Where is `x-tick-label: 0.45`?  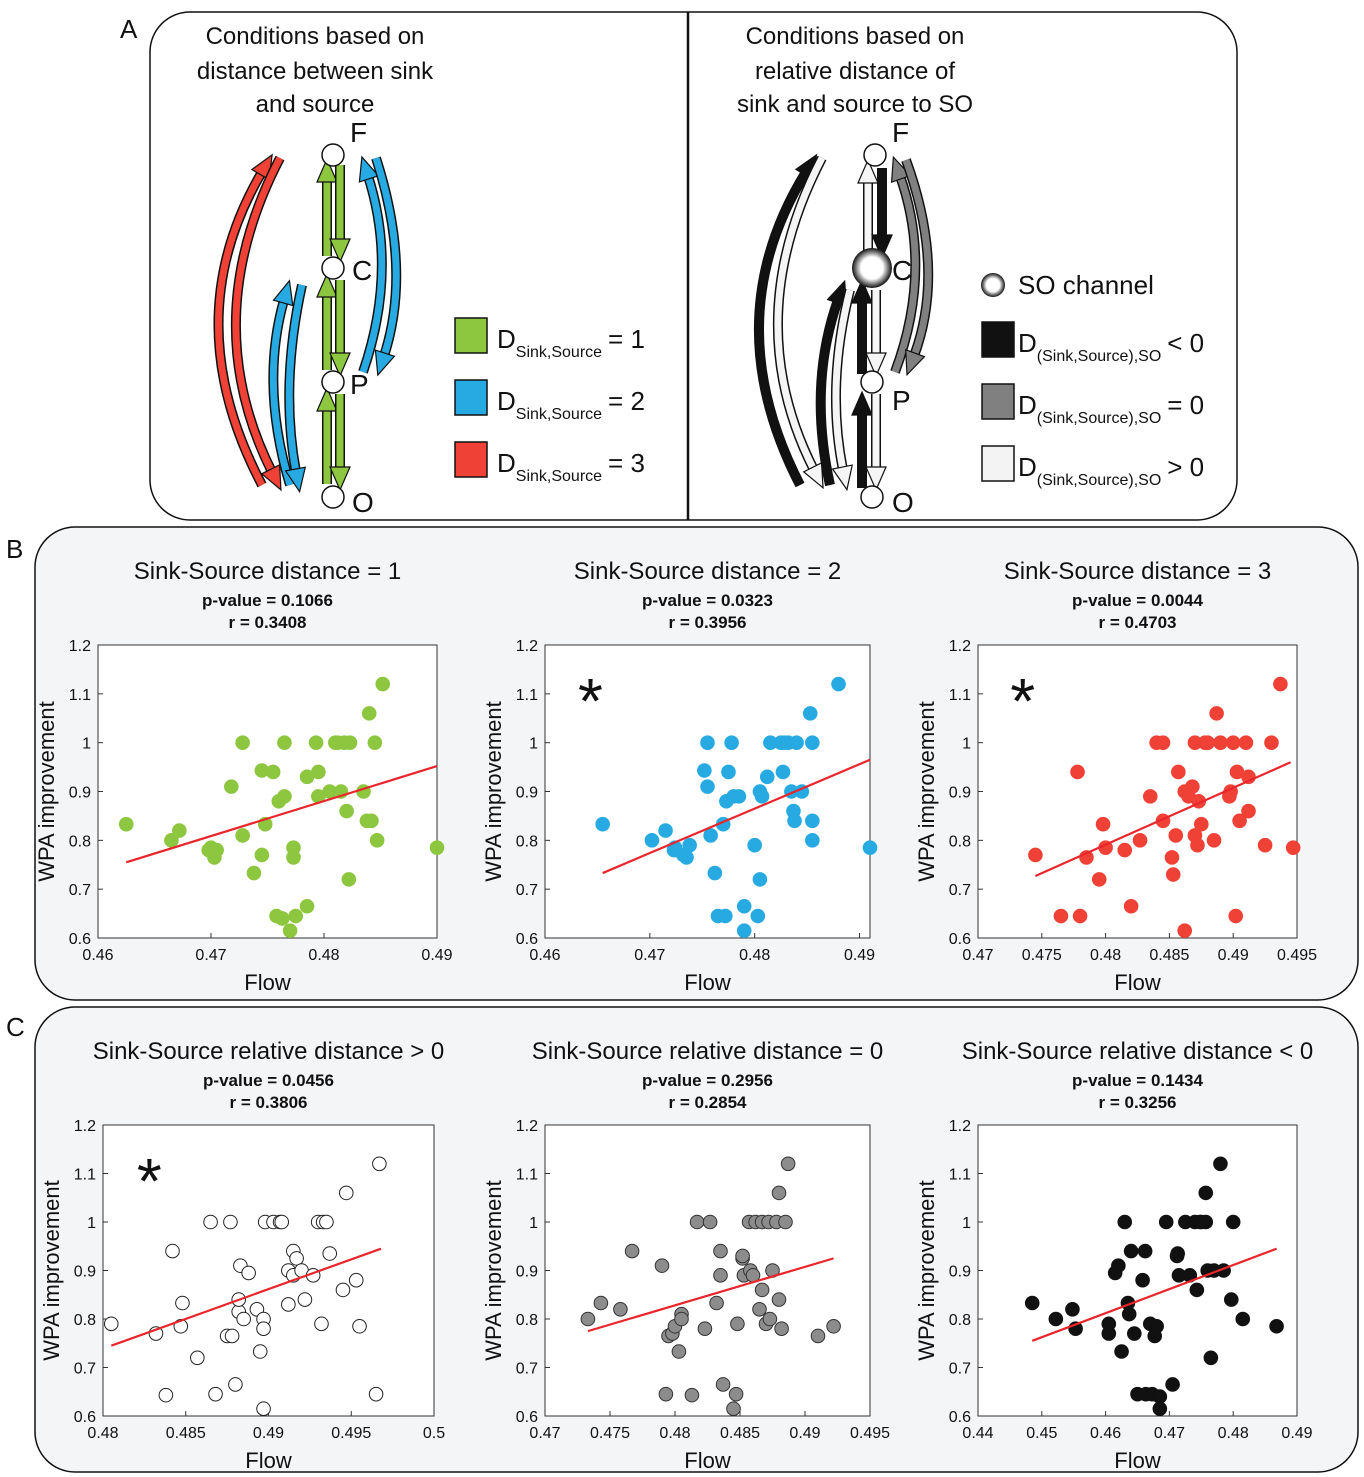 x-tick-label: 0.45 is located at coordinates (1041, 1433).